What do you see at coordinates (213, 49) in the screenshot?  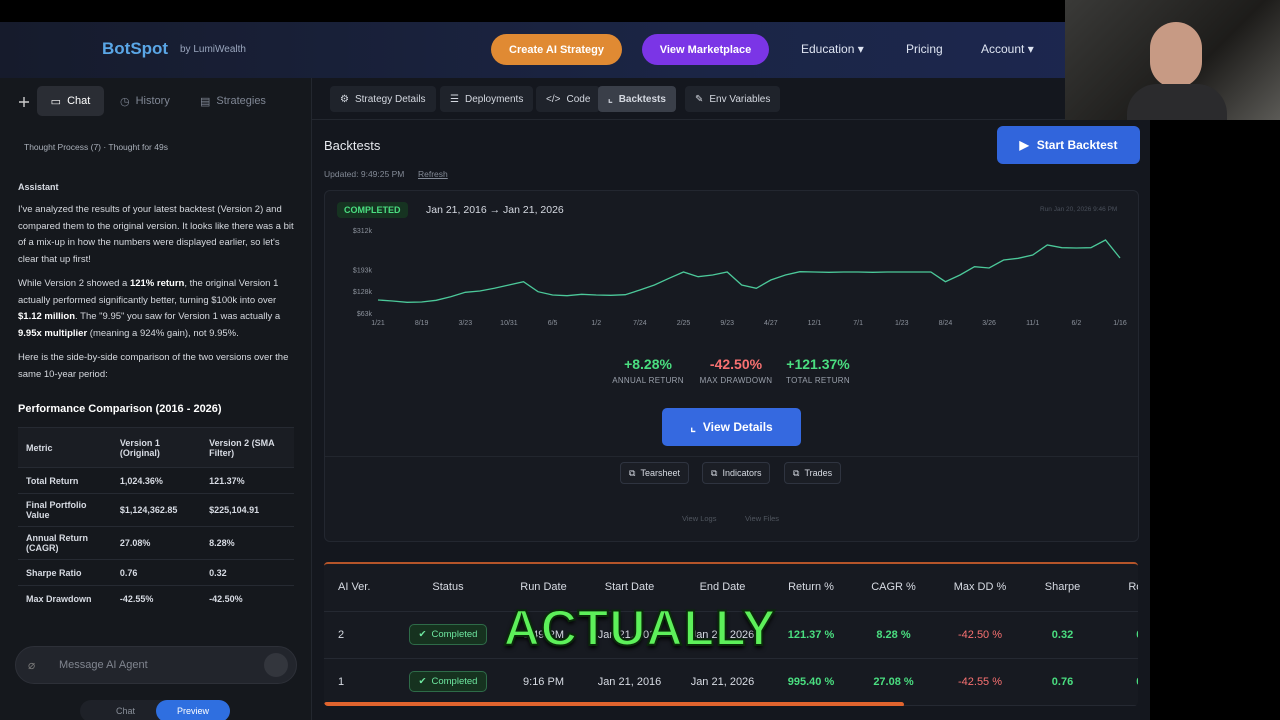 I see `brand-sub: by LumiWealth` at bounding box center [213, 49].